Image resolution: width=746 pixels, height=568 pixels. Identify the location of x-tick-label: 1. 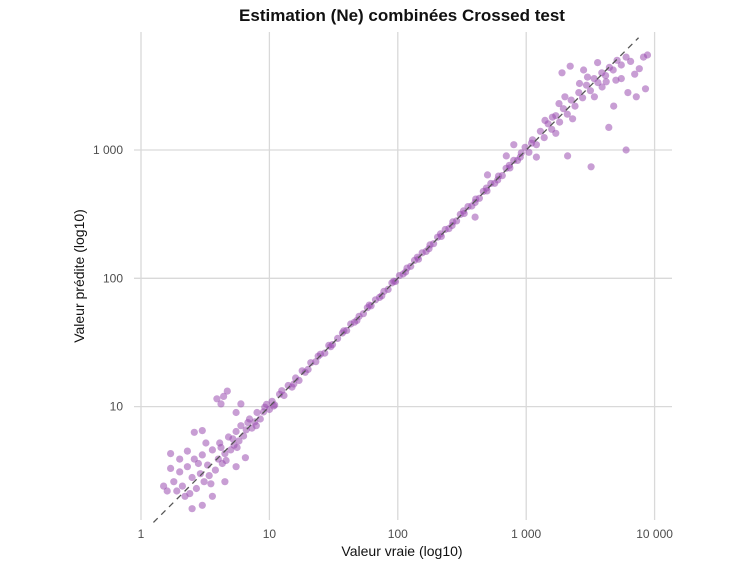
(141, 534).